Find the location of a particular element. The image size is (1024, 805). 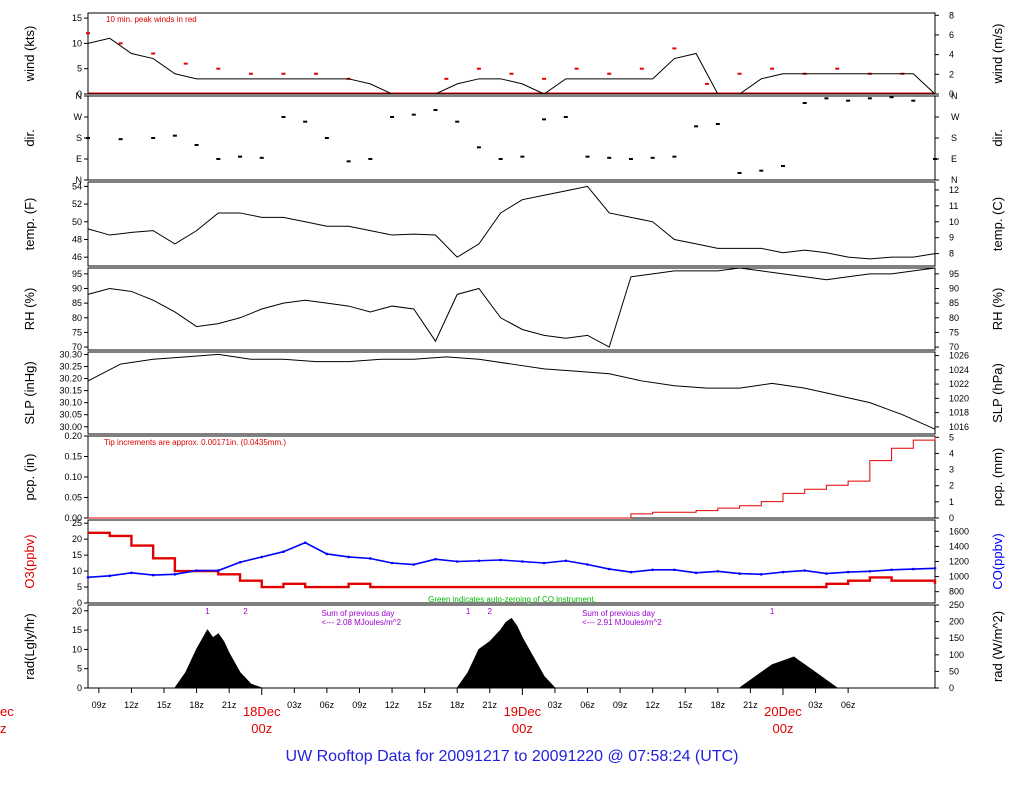

rad-marker: 1 is located at coordinates (207, 611).